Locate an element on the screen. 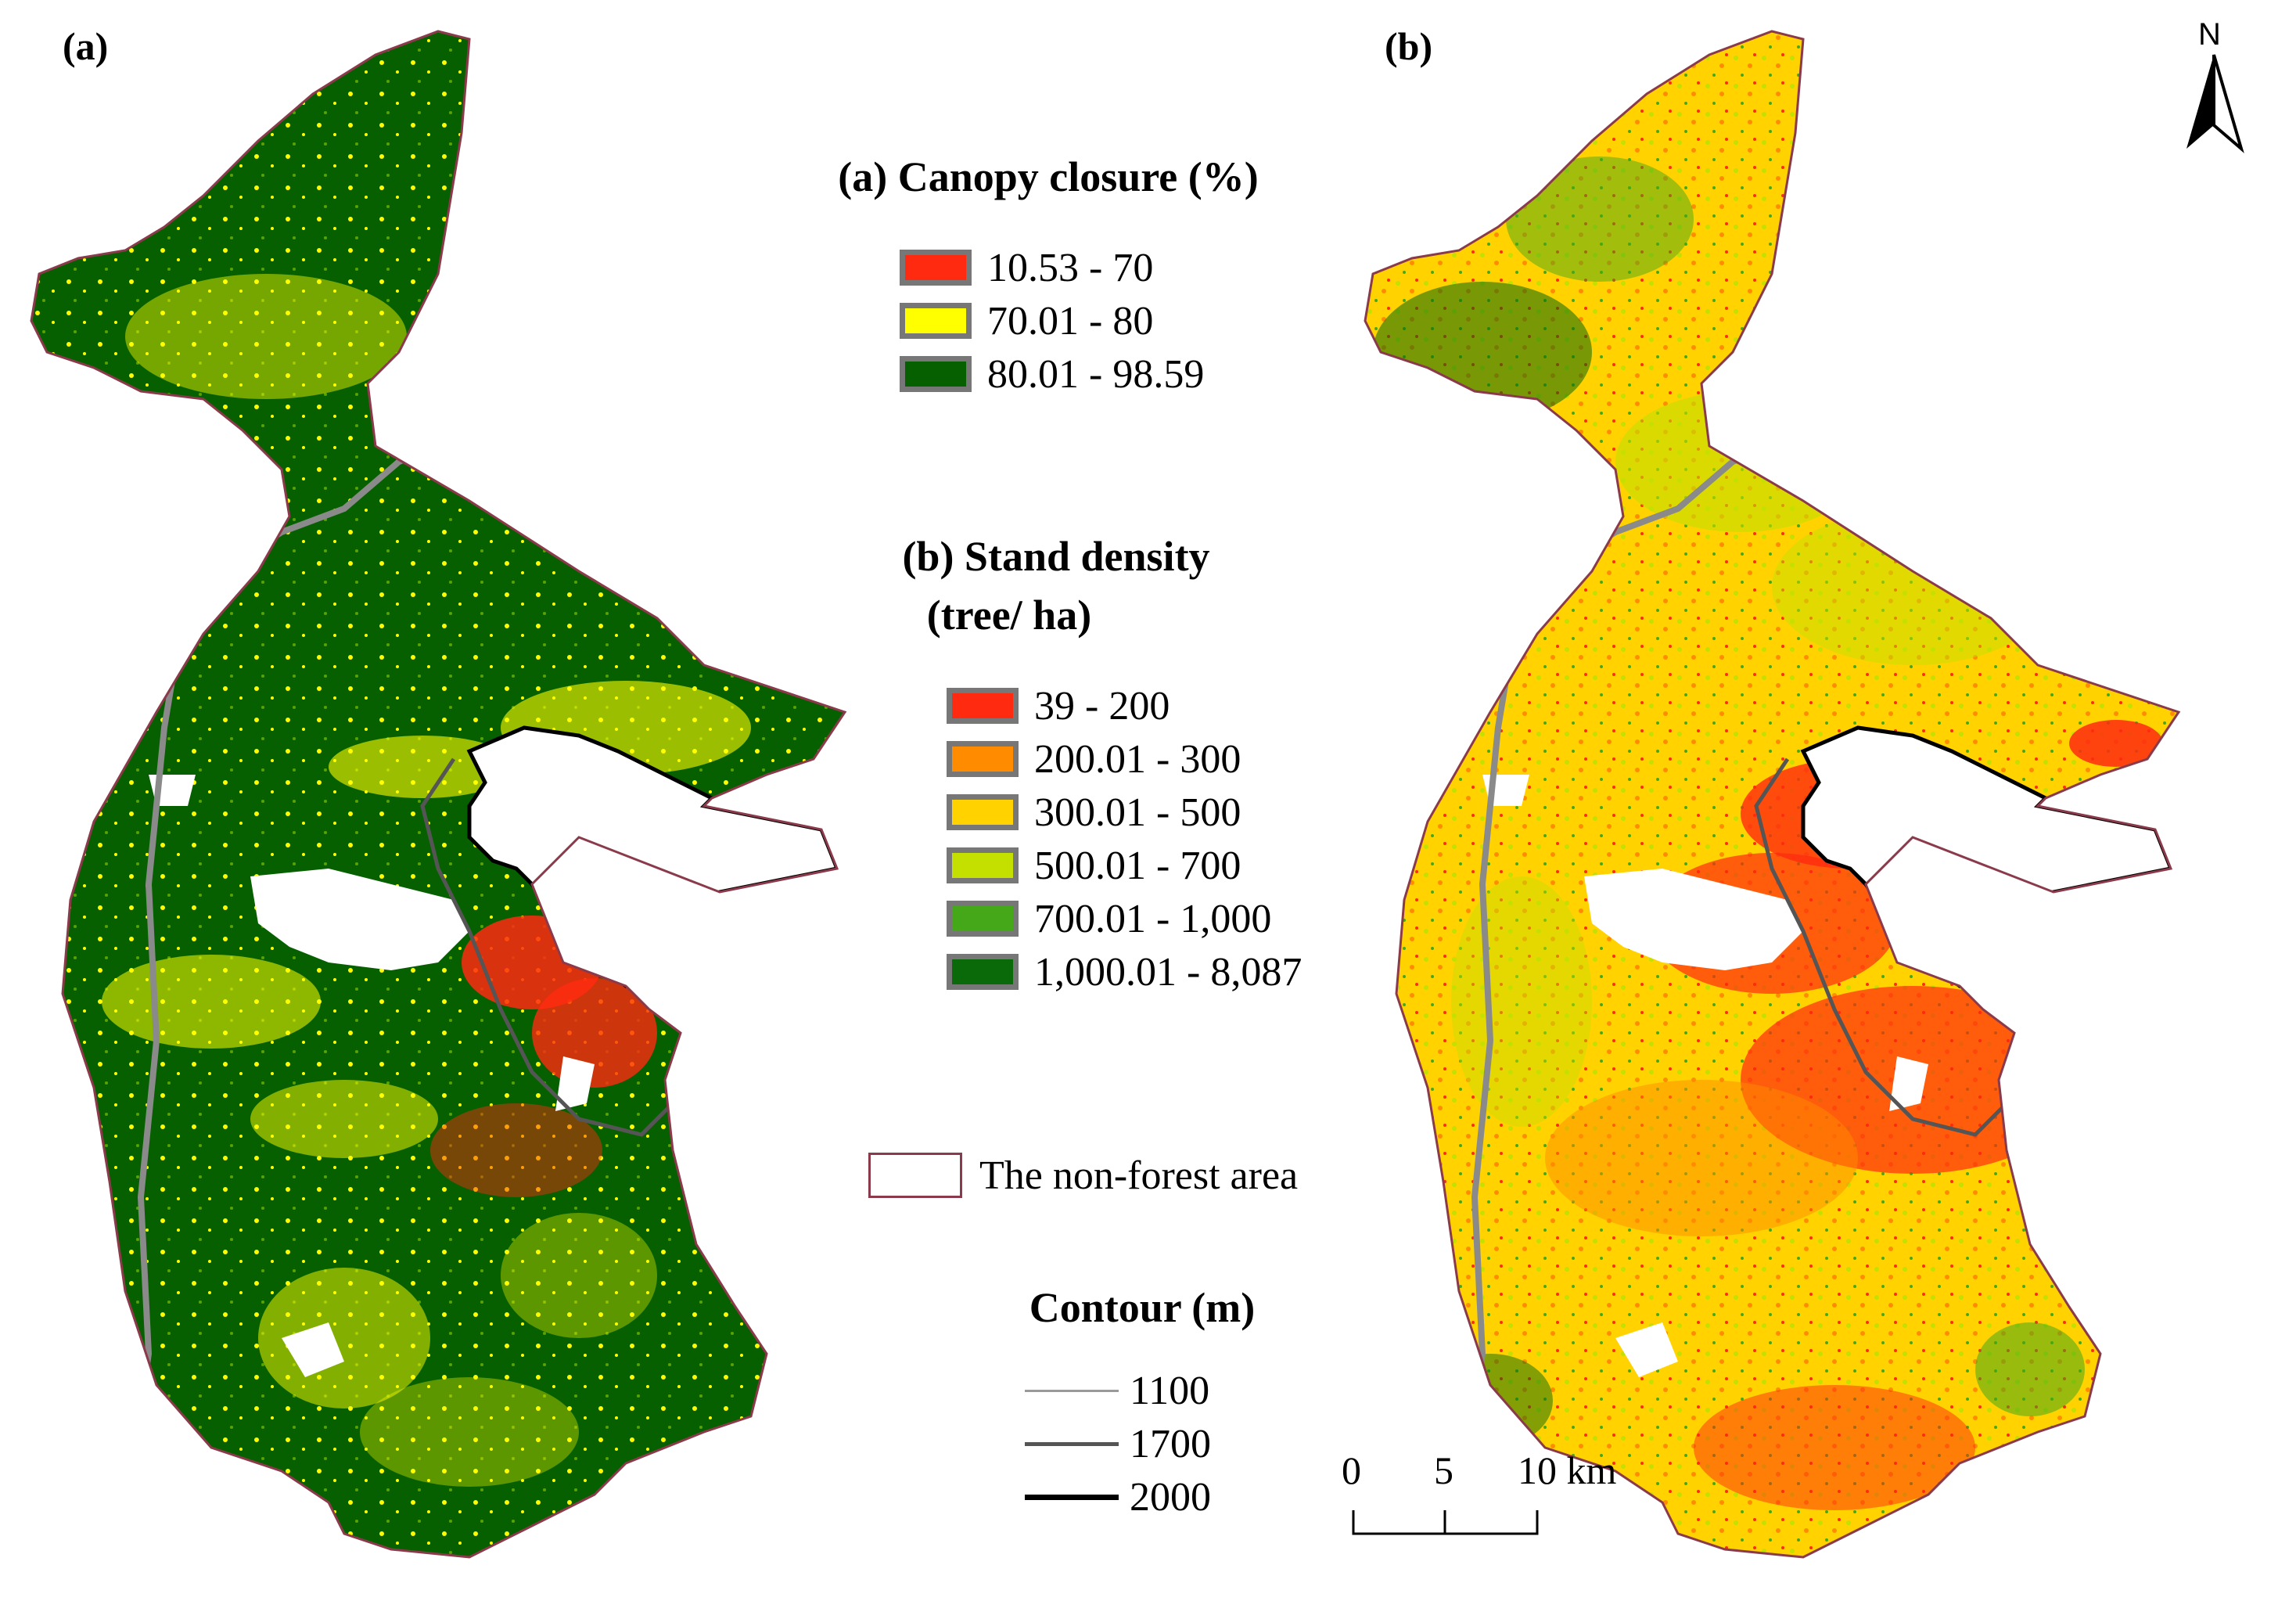 The image size is (2296, 1601). canopy-legend-label: 80.01 - 98.59 is located at coordinates (1096, 374).